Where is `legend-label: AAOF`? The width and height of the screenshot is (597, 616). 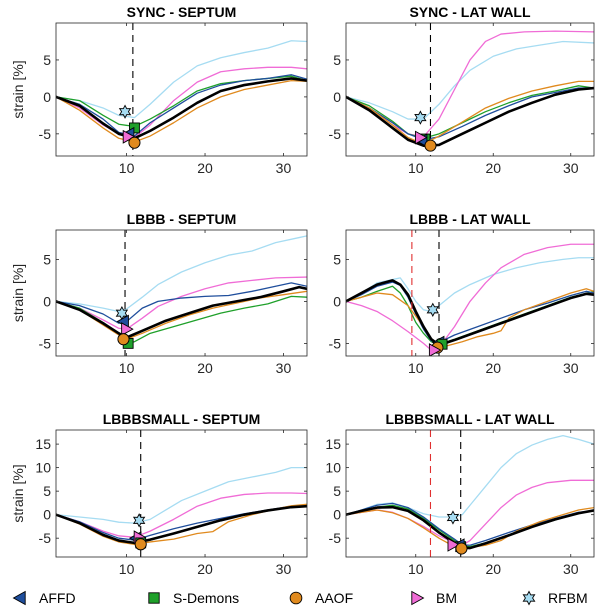 legend-label: AAOF is located at coordinates (334, 598).